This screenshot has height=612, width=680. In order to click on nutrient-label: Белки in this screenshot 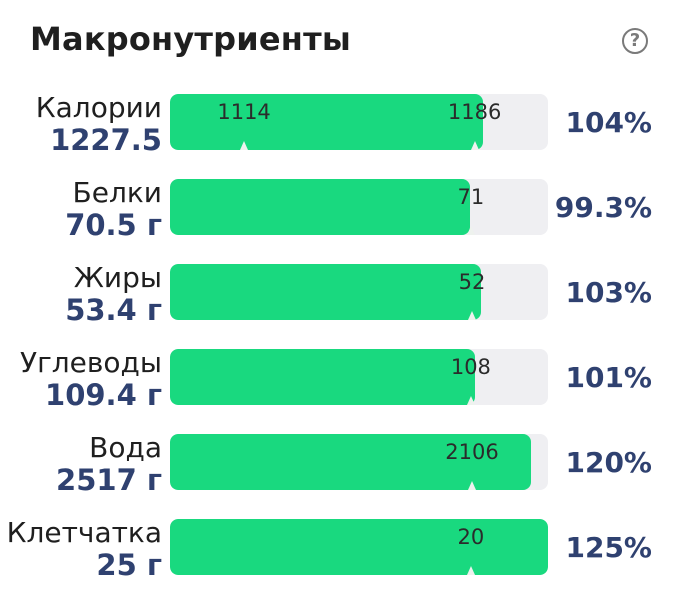, I will do `click(117, 192)`.